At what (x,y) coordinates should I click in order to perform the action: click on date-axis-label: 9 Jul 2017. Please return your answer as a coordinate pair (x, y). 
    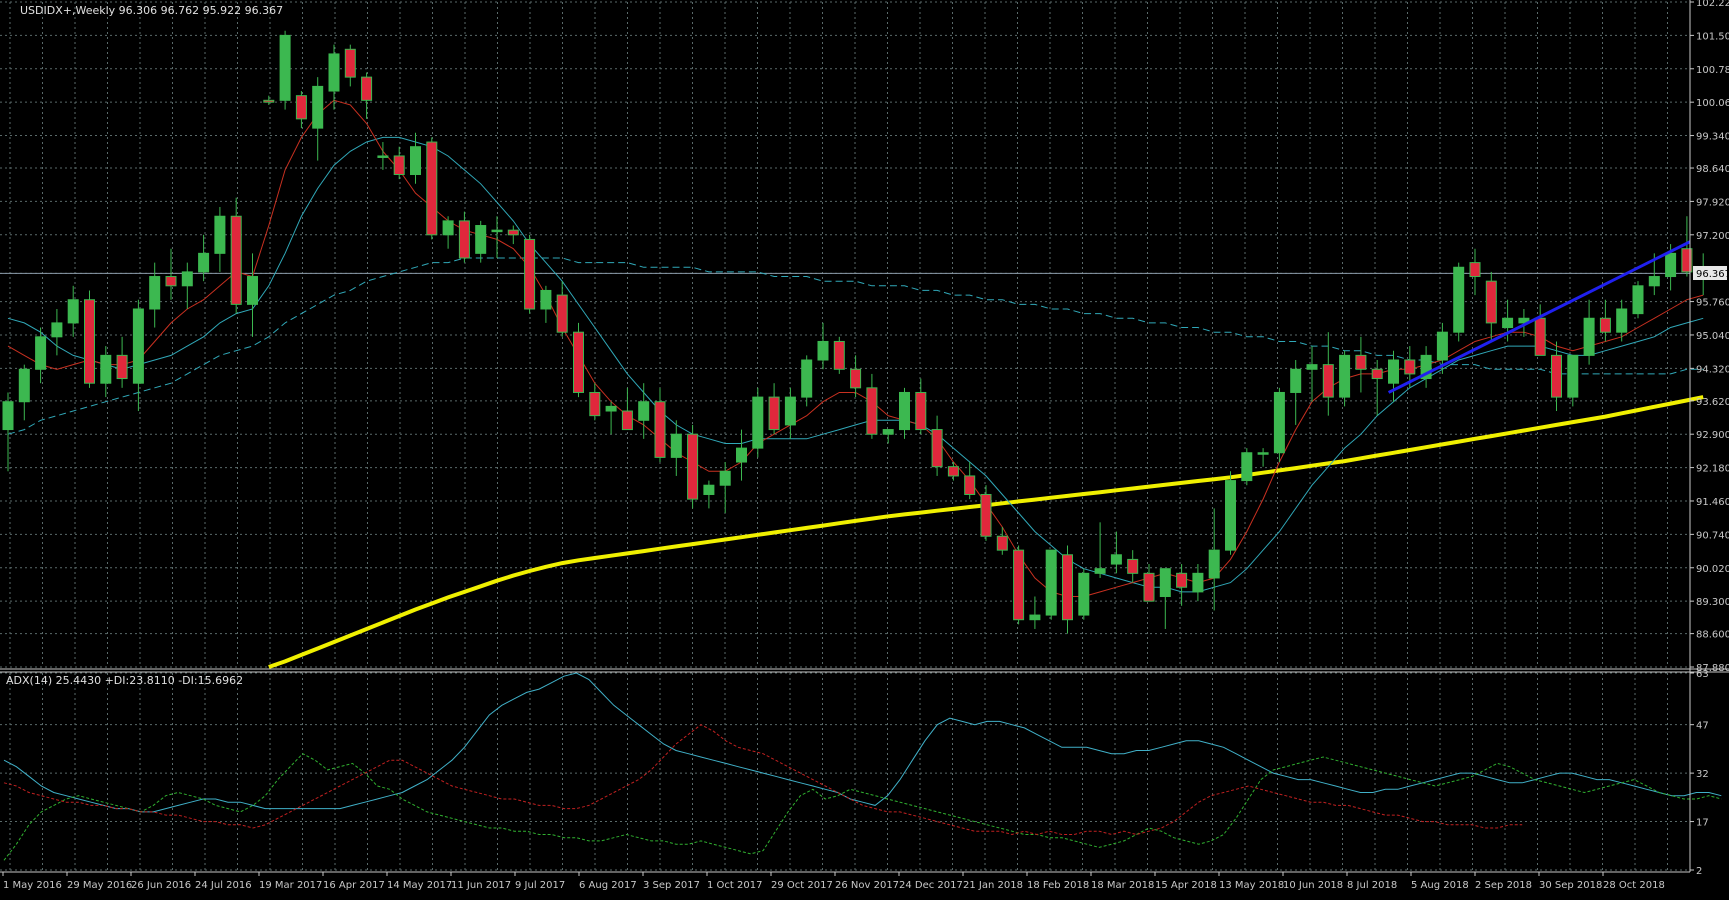
    Looking at the image, I should click on (540, 885).